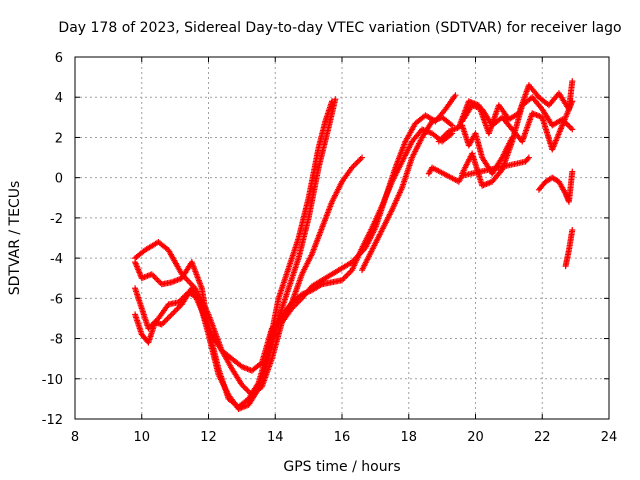 The width and height of the screenshot is (640, 480). I want to click on y-tick-label: 4, so click(59, 98).